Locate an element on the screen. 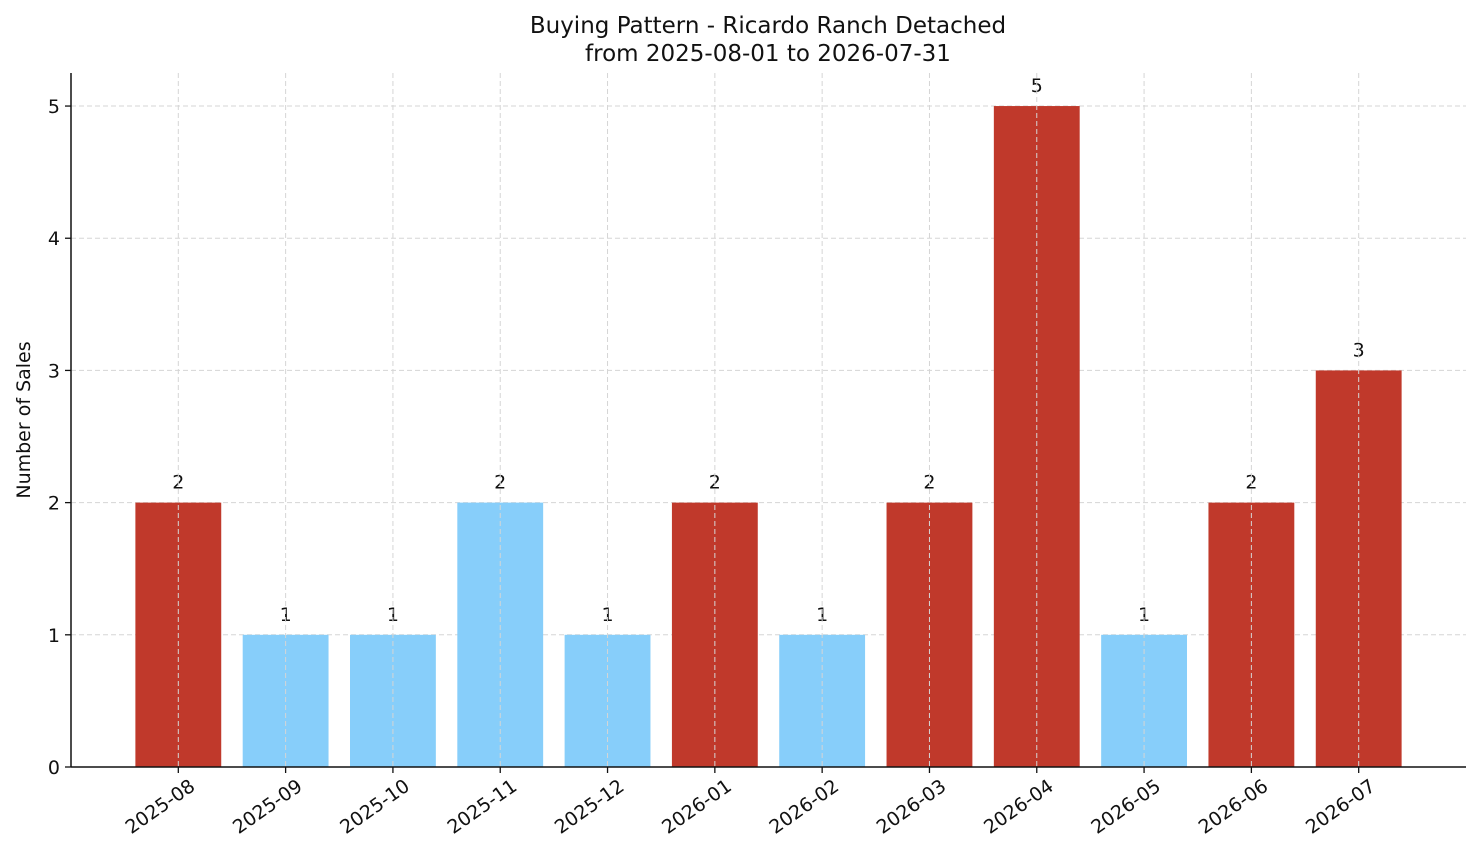  chart-title: Buying Pattern - Ricardo Ranch Detached is located at coordinates (768, 26).